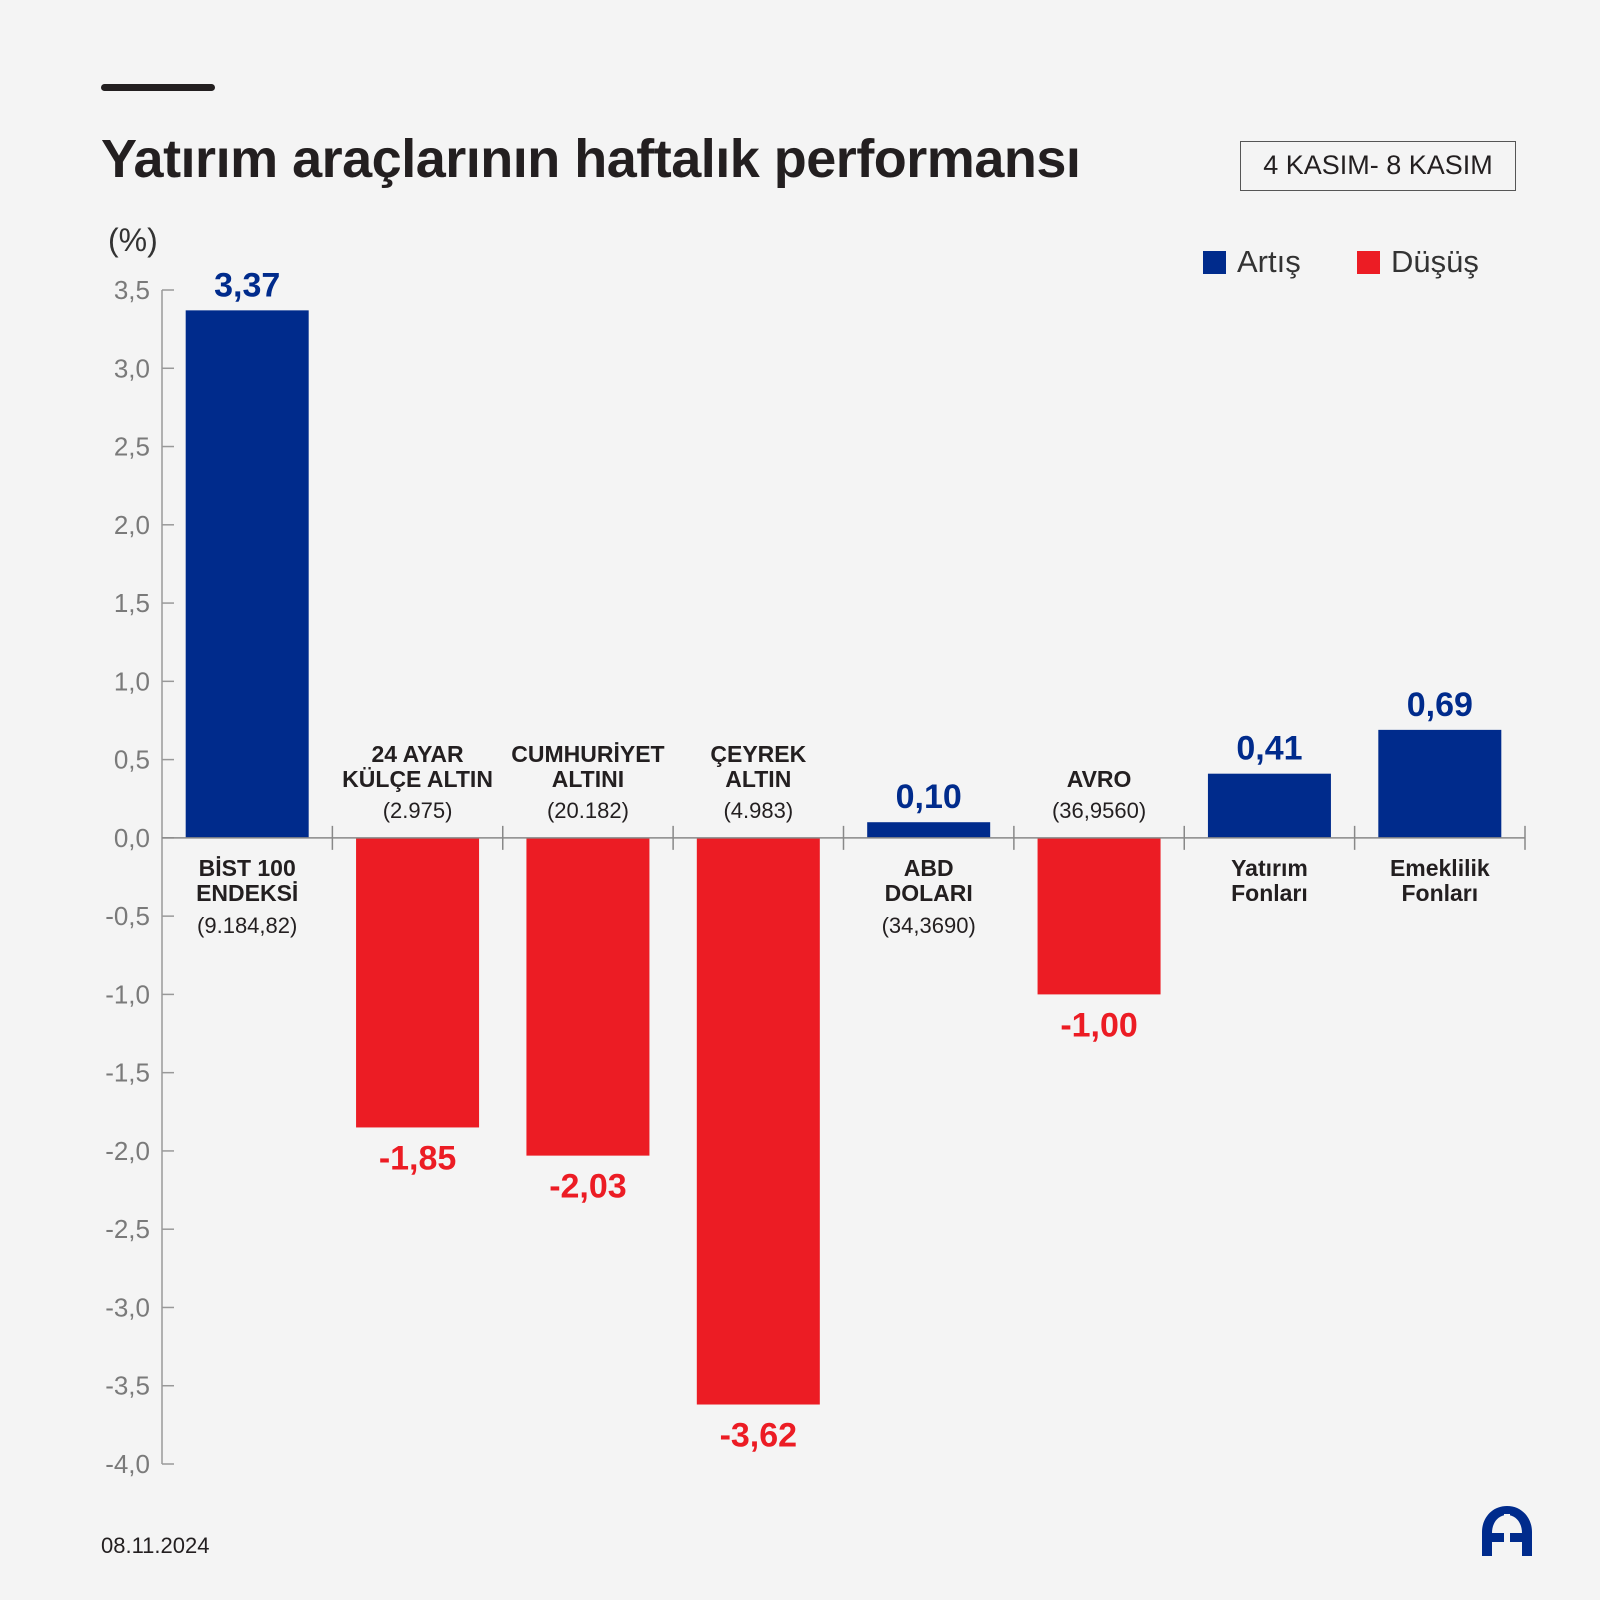 The image size is (1600, 1600). Describe the element at coordinates (591, 159) in the screenshot. I see `chart-title: Yatırım araçlarının haftalık performansı` at that location.